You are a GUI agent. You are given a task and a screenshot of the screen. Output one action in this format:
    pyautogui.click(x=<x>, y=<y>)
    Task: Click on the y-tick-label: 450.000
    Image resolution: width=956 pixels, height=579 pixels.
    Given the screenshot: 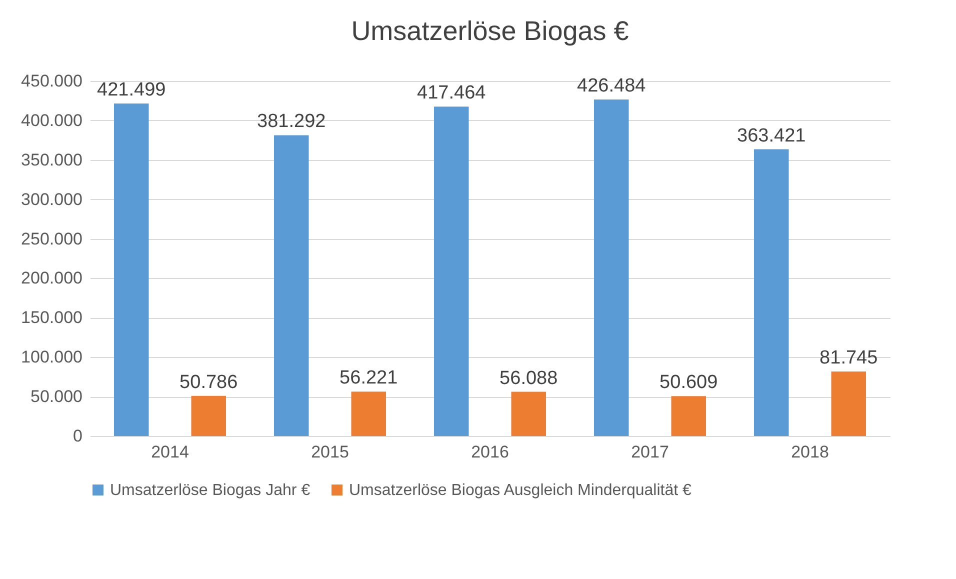 What is the action you would take?
    pyautogui.click(x=51, y=81)
    